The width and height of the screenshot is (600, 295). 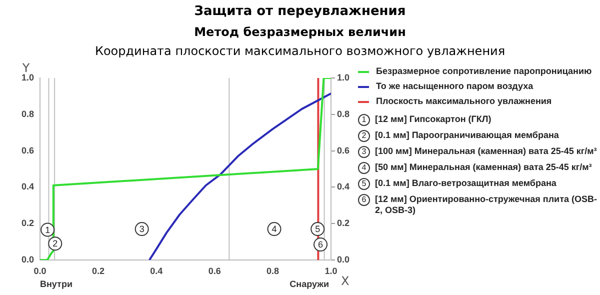 I want to click on y-tick-label: 0.0, so click(x=27, y=259).